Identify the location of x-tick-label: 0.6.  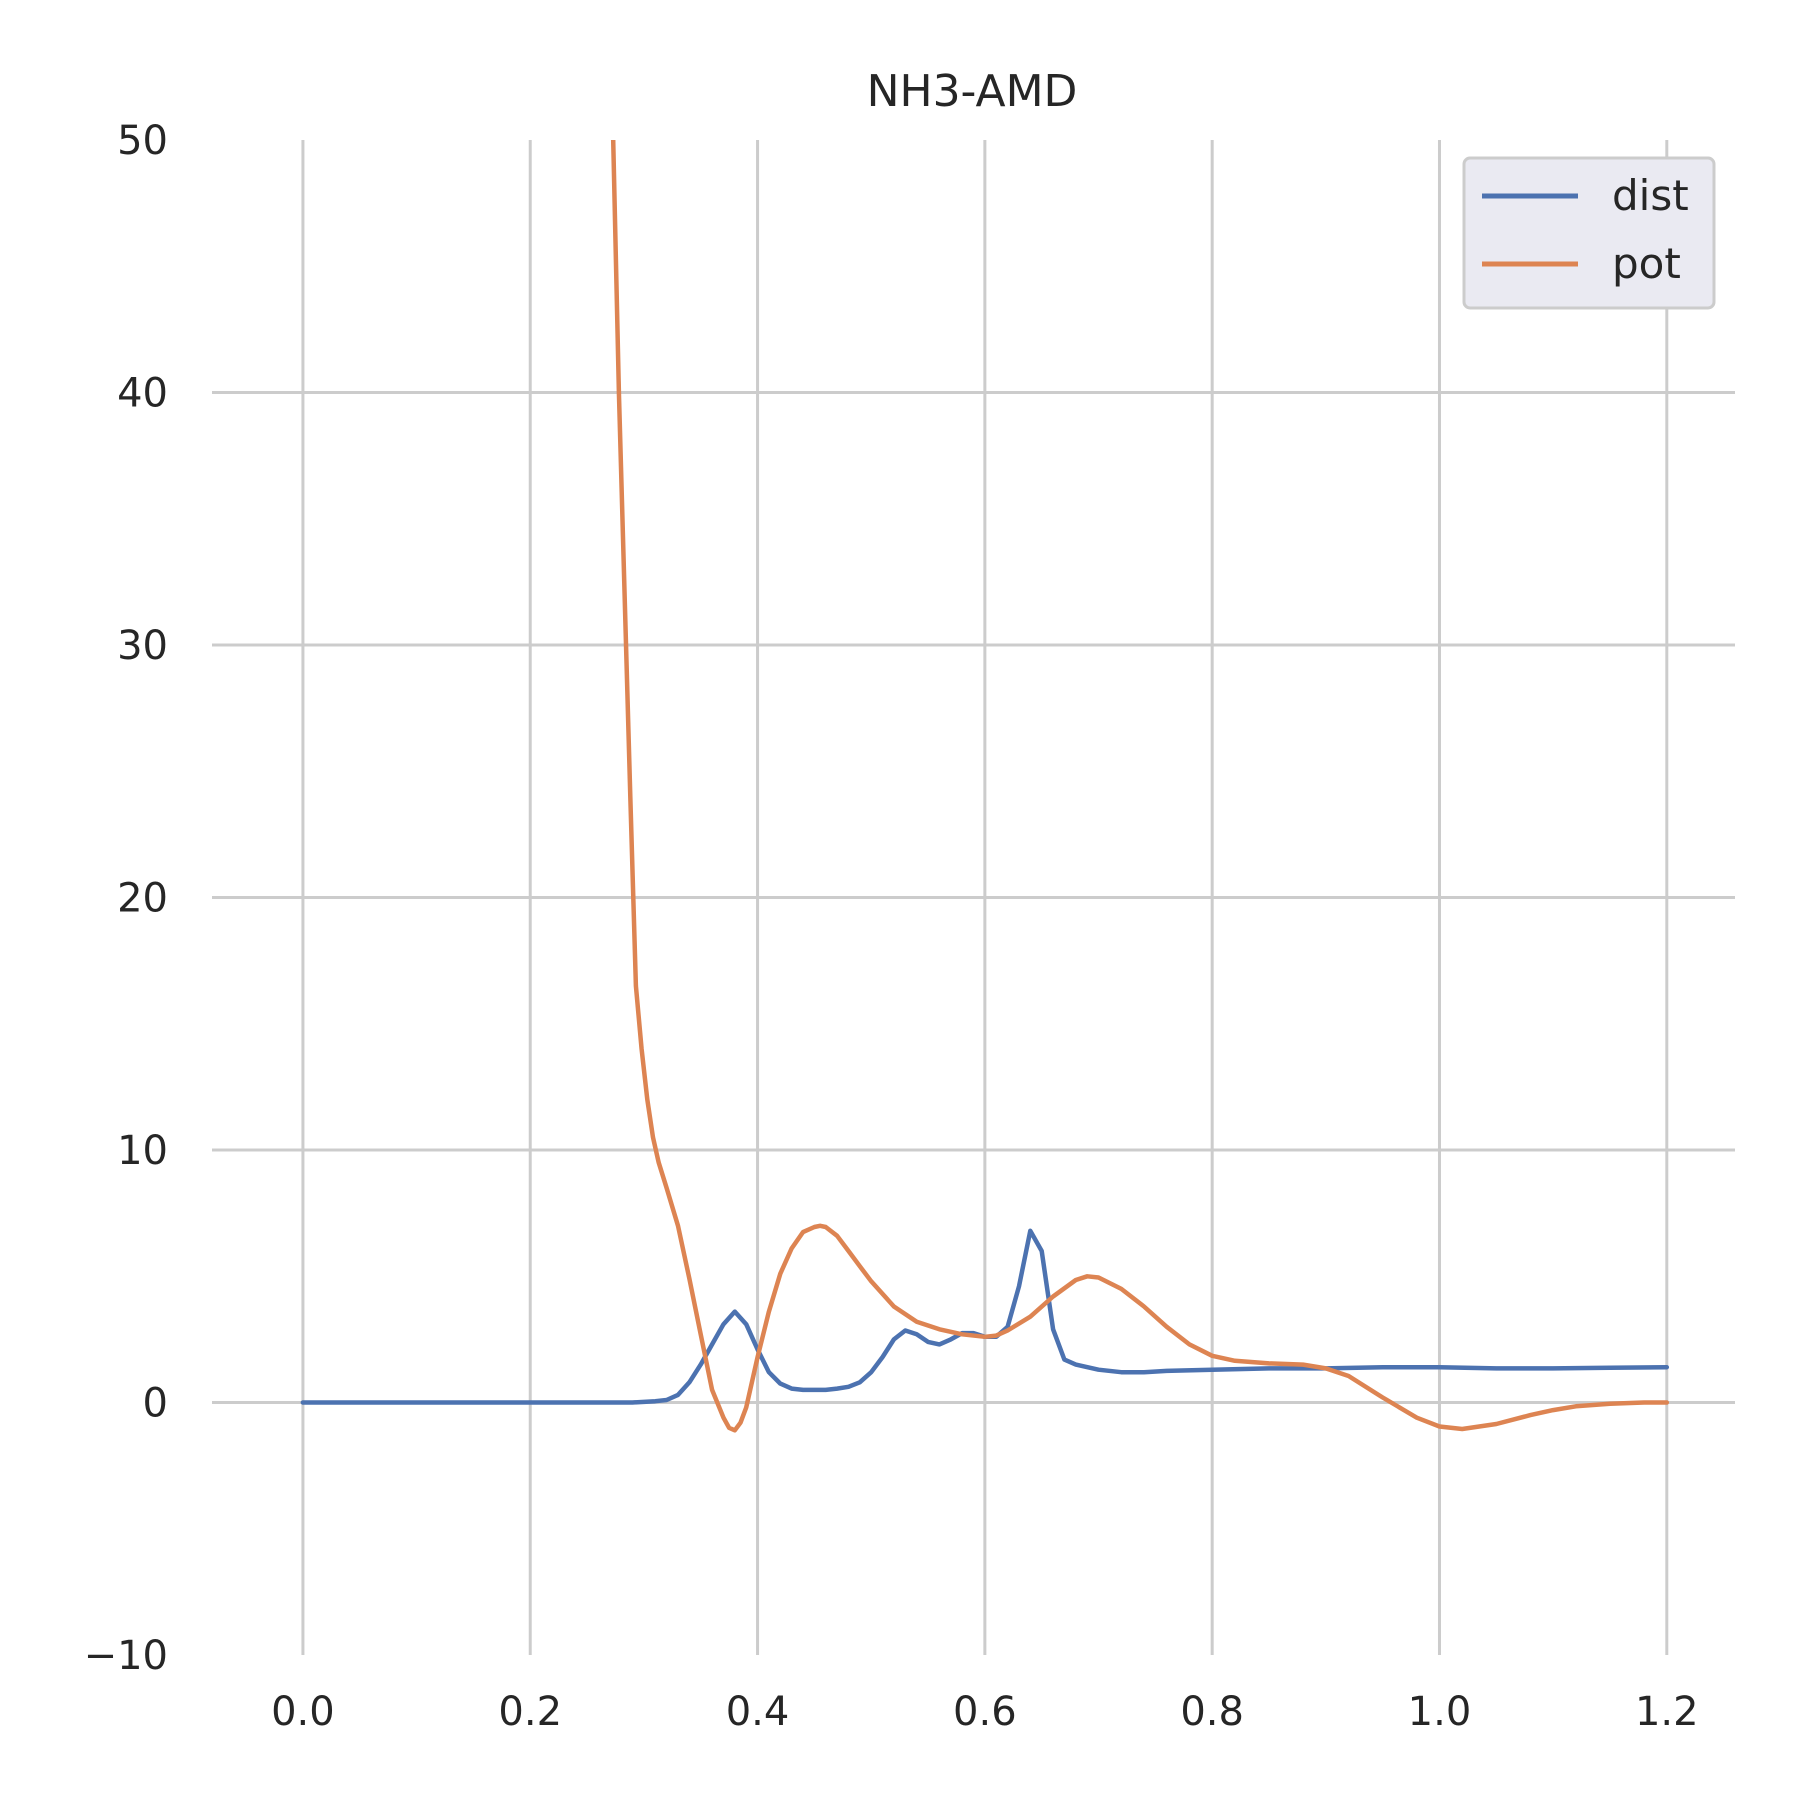
(985, 1712).